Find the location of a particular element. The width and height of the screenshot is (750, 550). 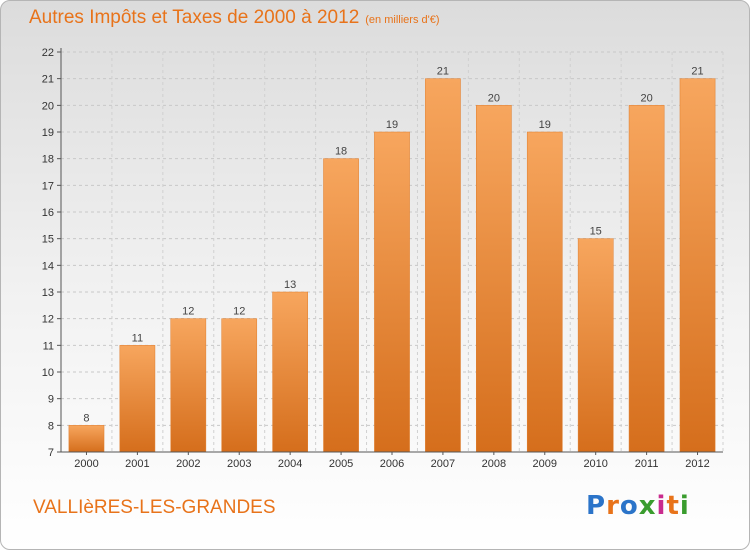

y-tick-label: 8 is located at coordinates (51, 426).